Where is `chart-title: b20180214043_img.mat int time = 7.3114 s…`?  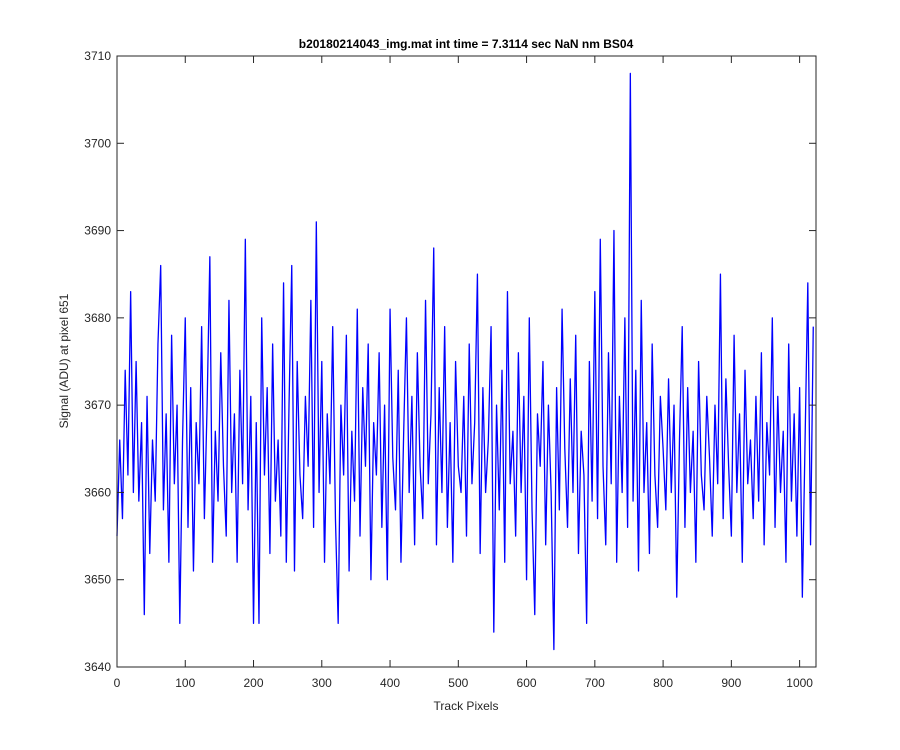 chart-title: b20180214043_img.mat int time = 7.3114 s… is located at coordinates (466, 44).